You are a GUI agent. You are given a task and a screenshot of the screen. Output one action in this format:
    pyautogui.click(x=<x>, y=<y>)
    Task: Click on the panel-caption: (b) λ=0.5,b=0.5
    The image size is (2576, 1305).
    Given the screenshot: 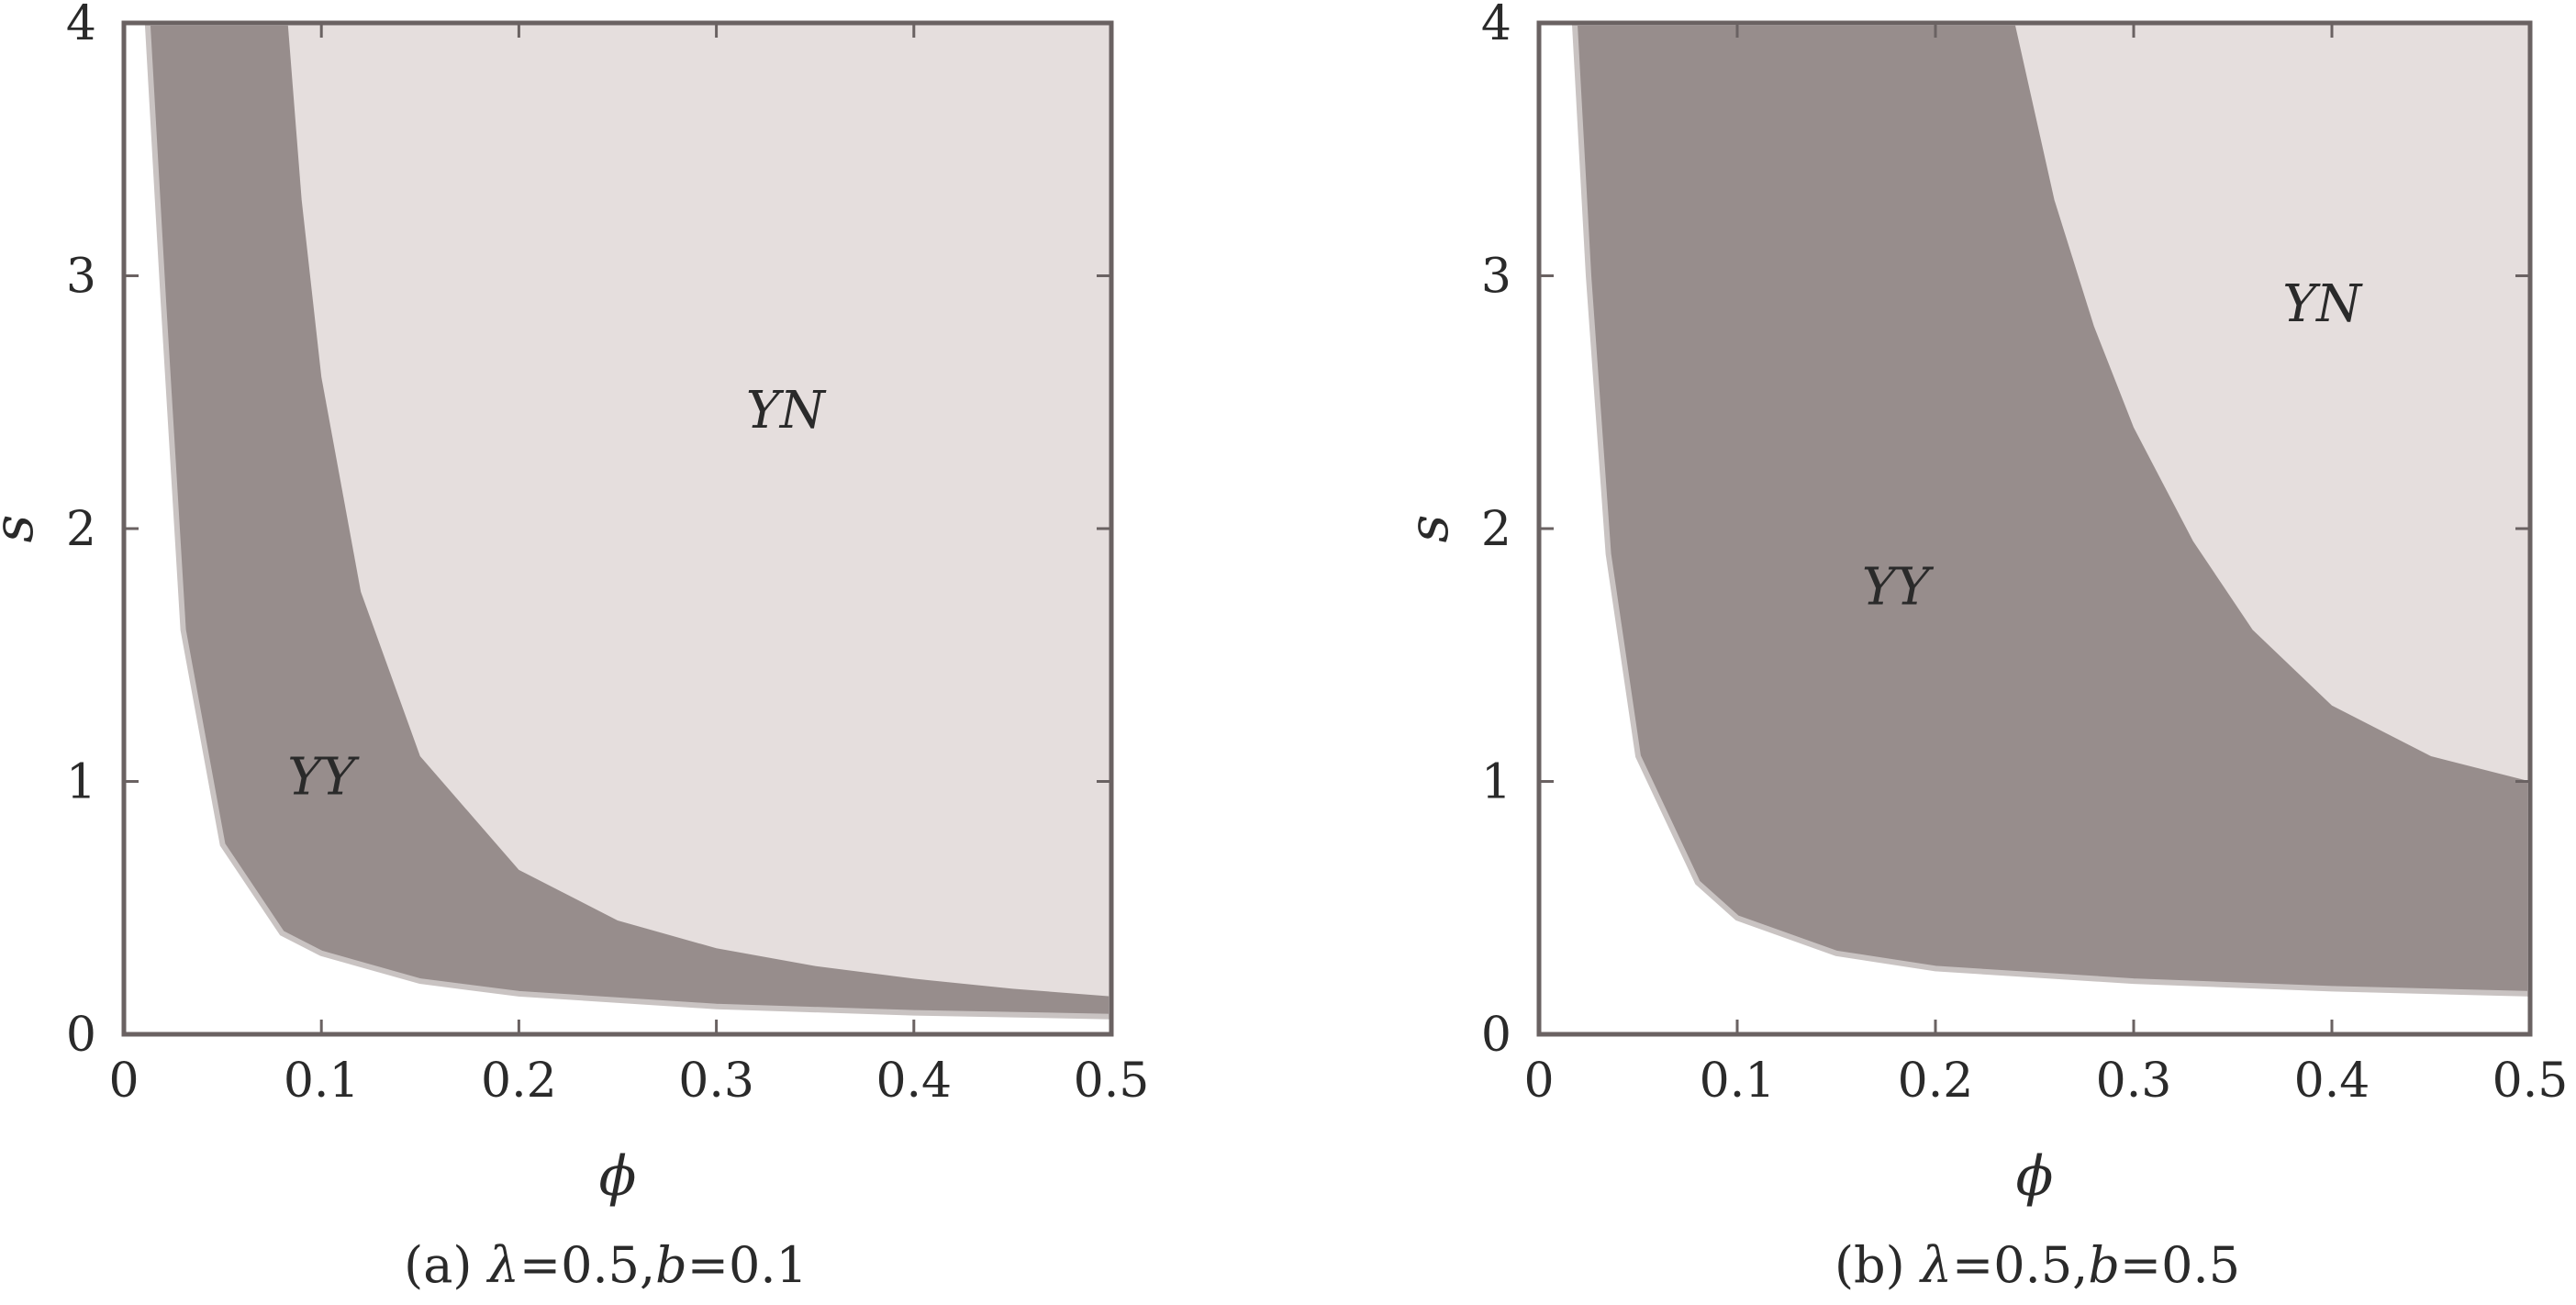 What is the action you would take?
    pyautogui.click(x=2037, y=1265)
    